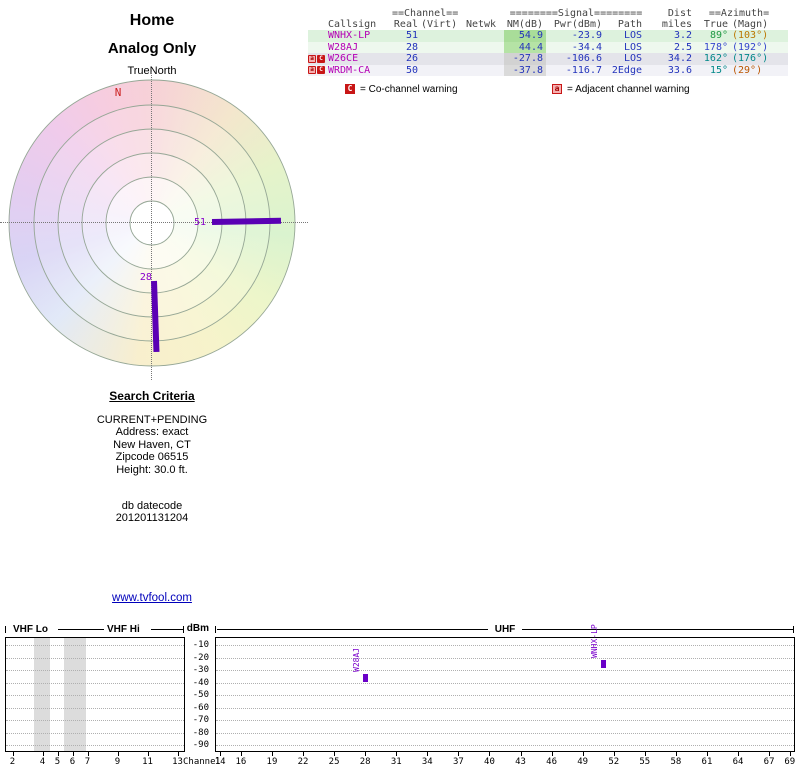 This screenshot has height=768, width=800. I want to click on vhf-shaded-band, so click(74, 694).